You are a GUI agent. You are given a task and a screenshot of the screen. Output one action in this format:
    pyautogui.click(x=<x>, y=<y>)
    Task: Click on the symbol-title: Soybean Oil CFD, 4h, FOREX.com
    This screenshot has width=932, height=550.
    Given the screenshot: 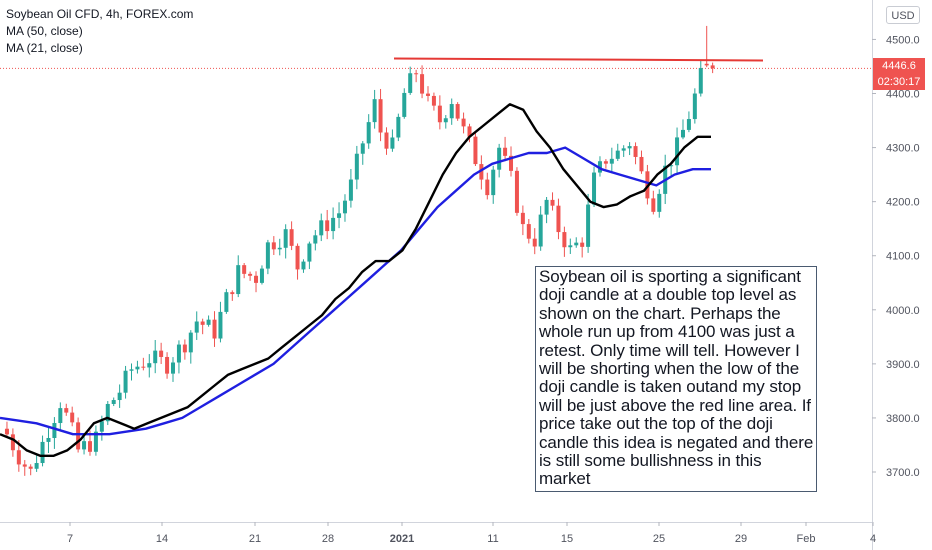 What is the action you would take?
    pyautogui.click(x=100, y=14)
    